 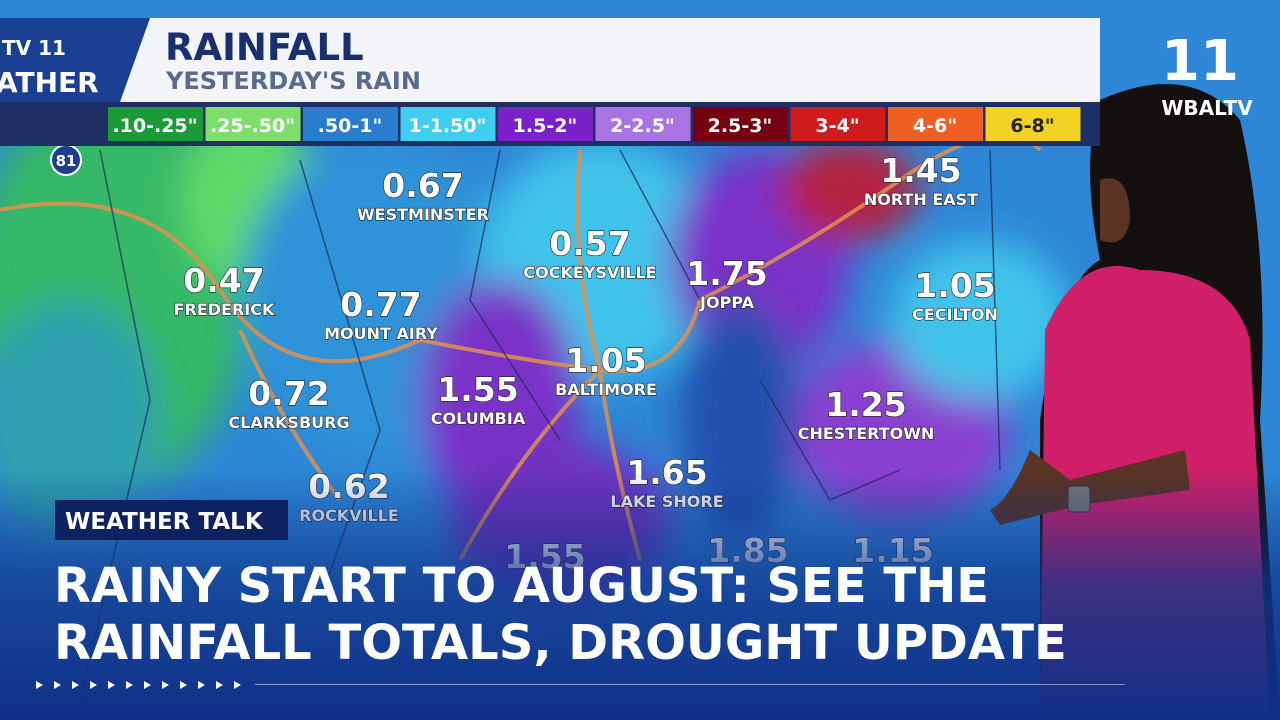 What do you see at coordinates (264, 47) in the screenshot?
I see `title: RAINFALL` at bounding box center [264, 47].